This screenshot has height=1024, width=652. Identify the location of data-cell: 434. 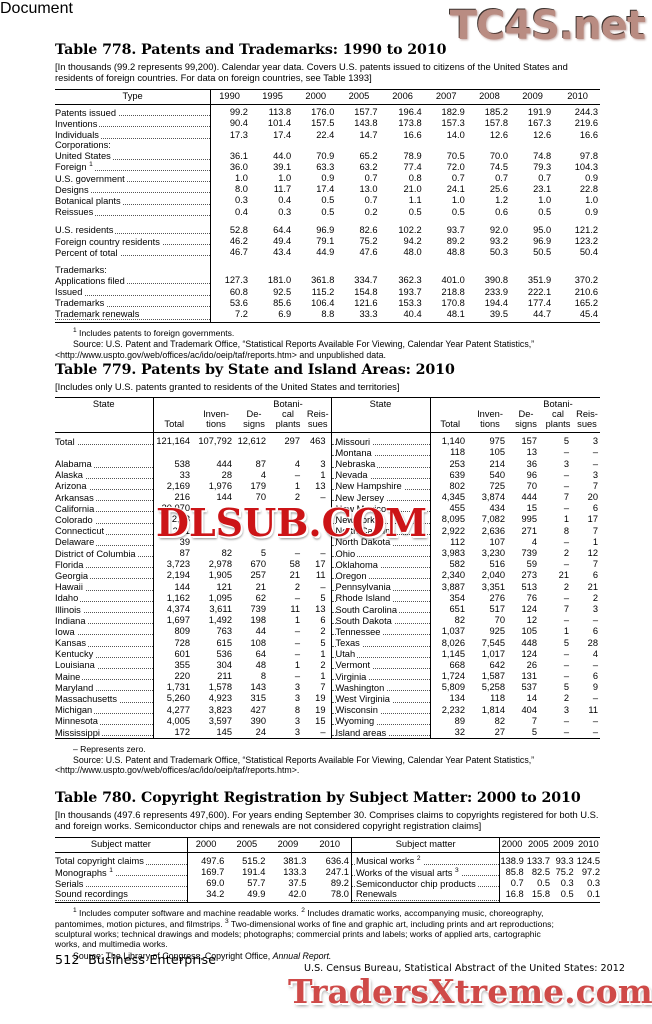
(497, 508).